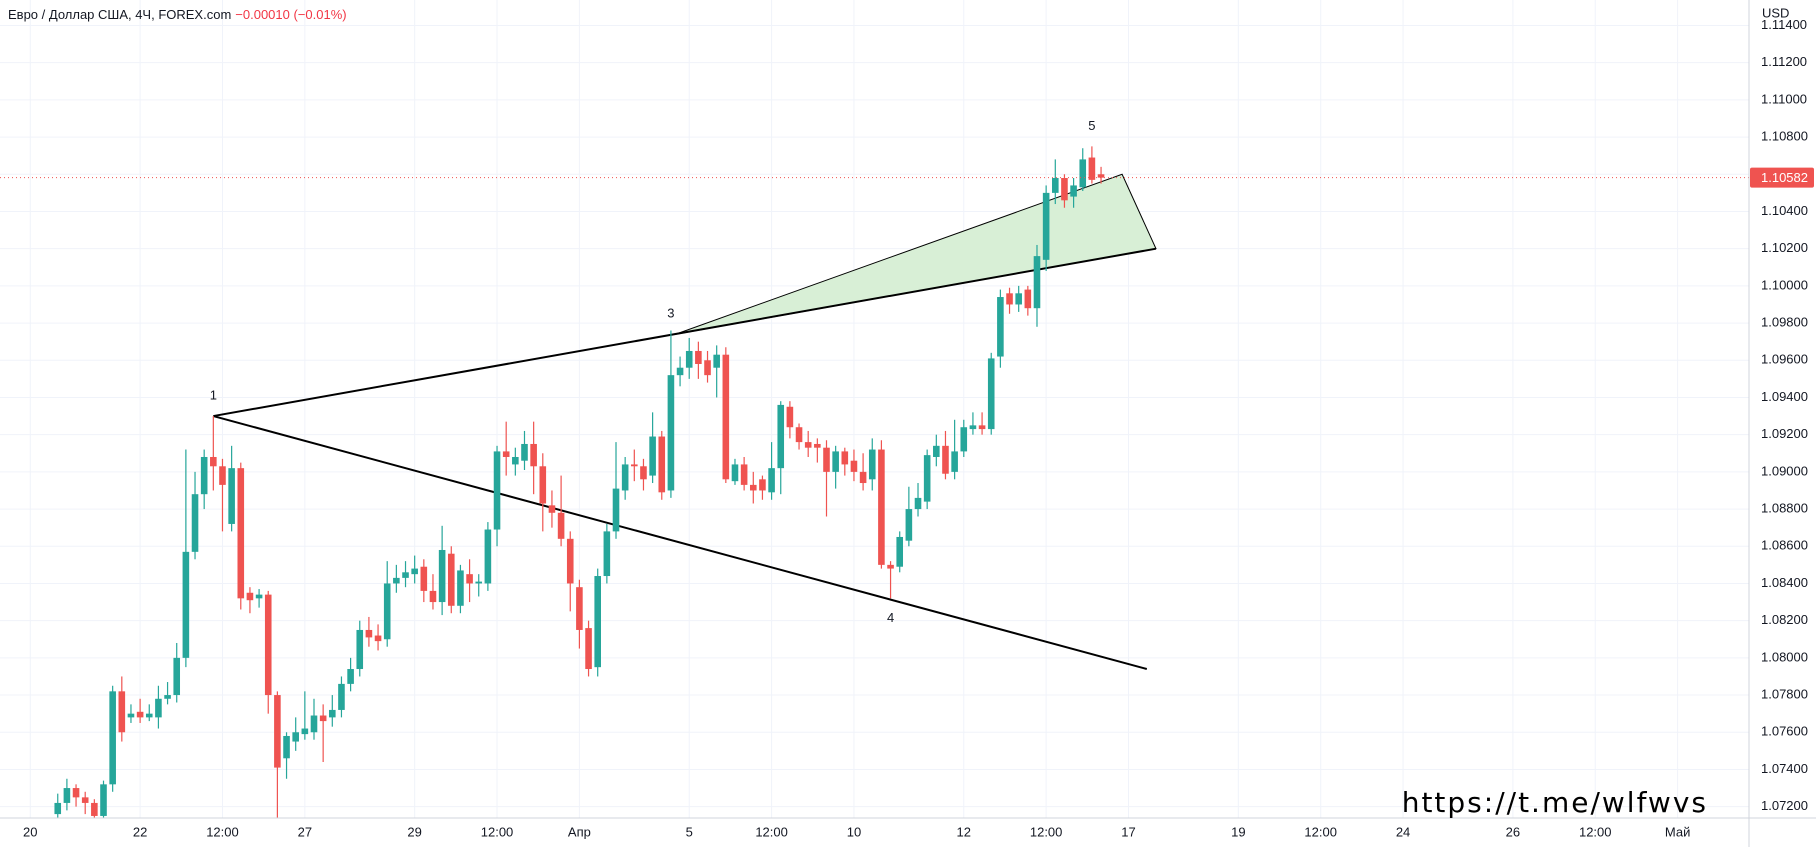  What do you see at coordinates (120, 14) in the screenshot?
I see `symbol-title: Евро / Доллар США, 4Ч, FOREX.com` at bounding box center [120, 14].